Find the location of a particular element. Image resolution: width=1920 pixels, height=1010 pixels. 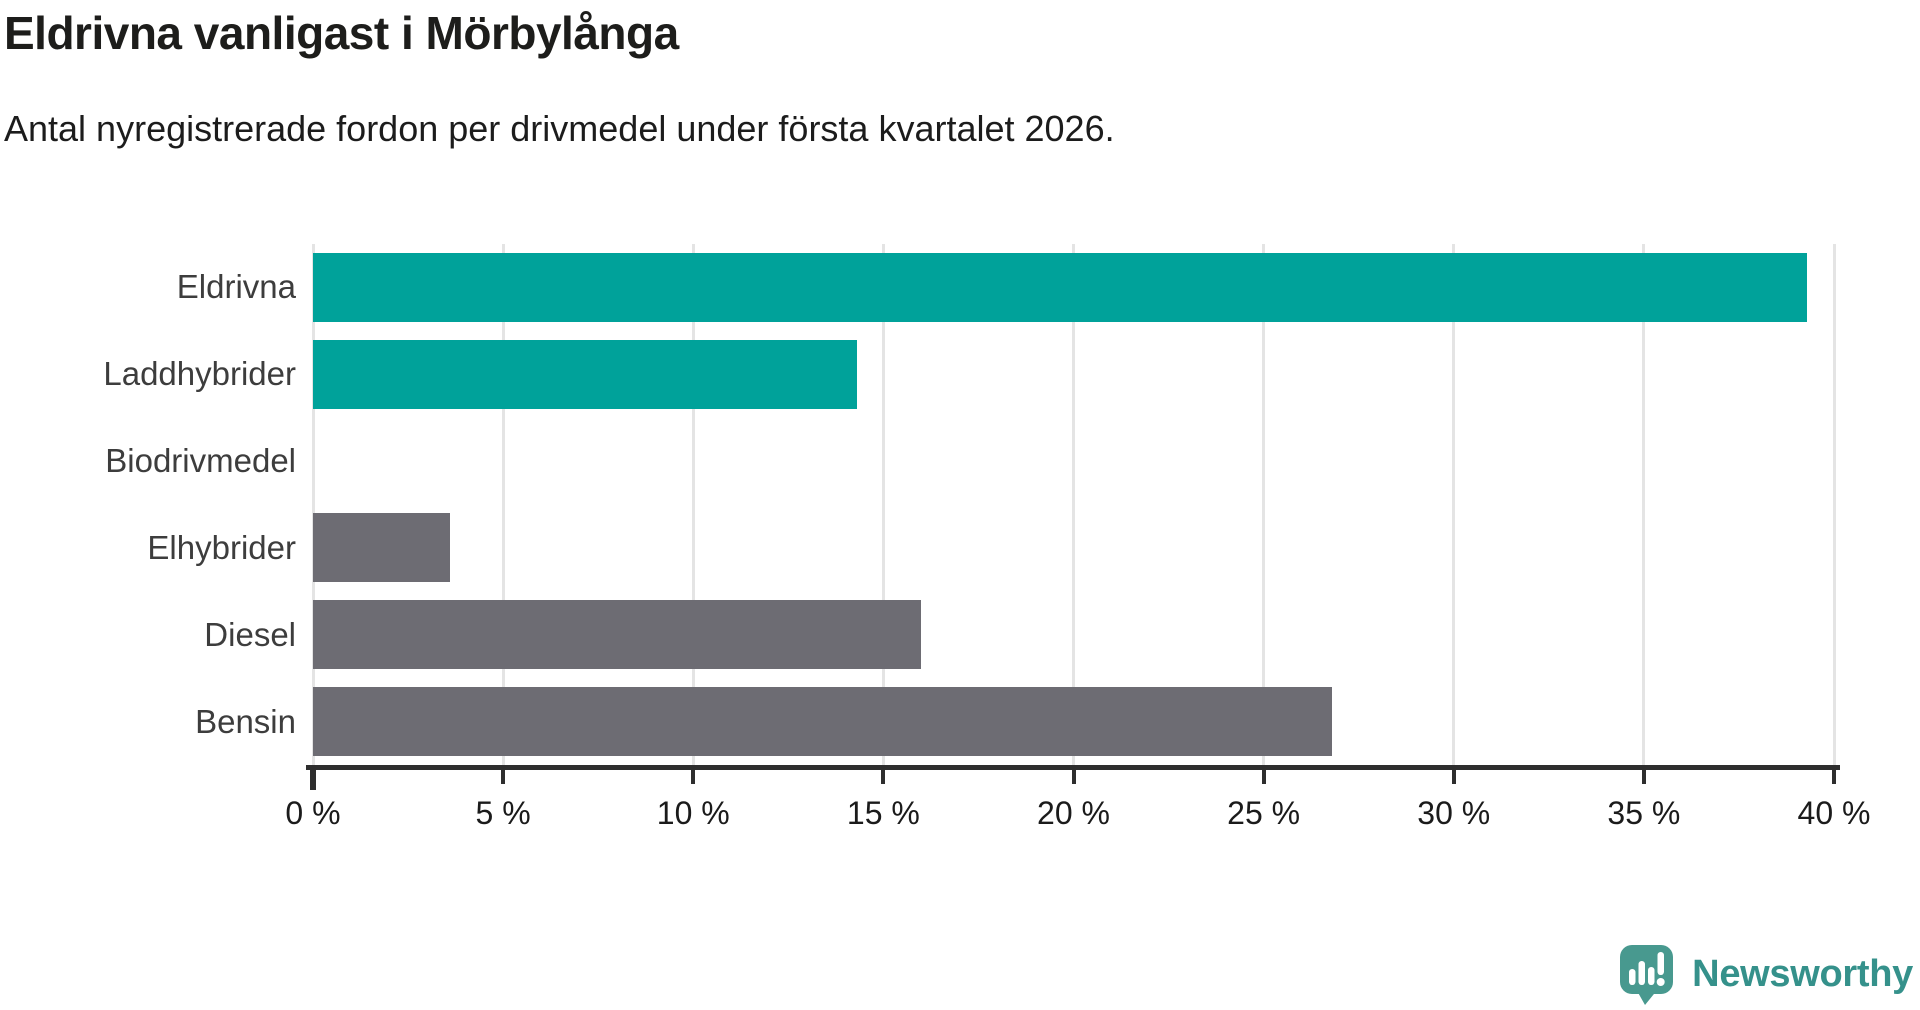

x-tick-label: 30 % is located at coordinates (1454, 813).